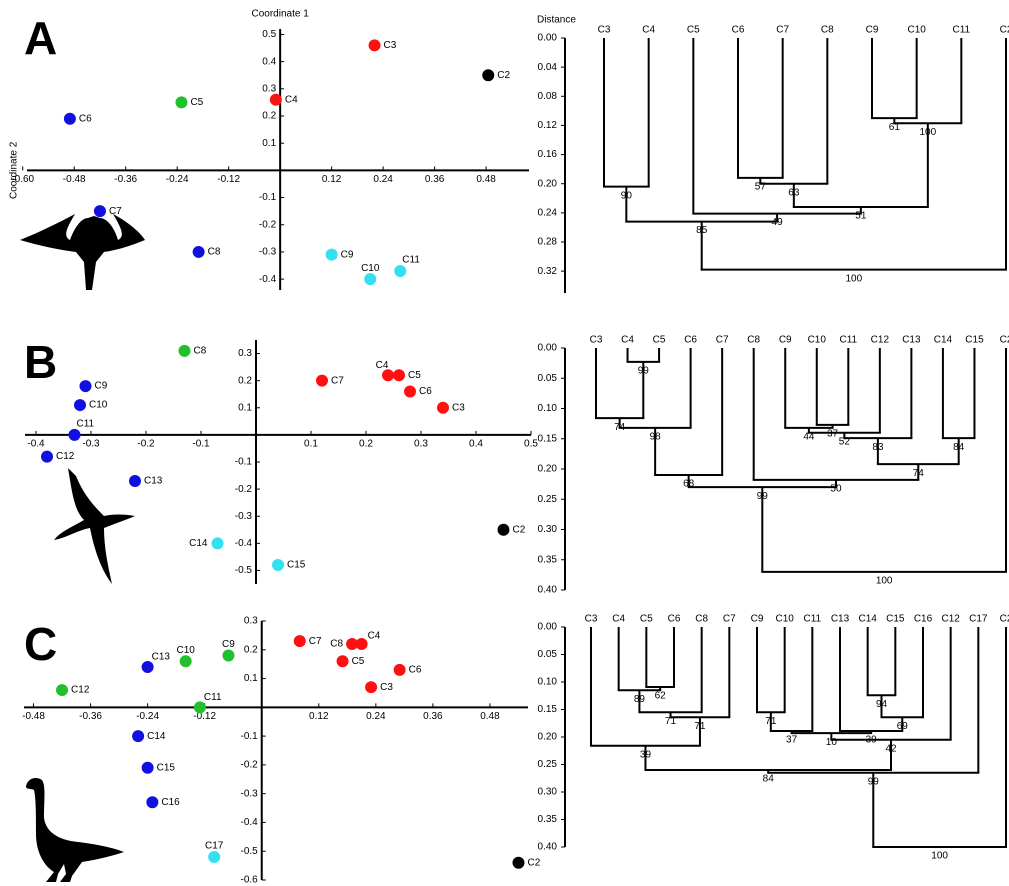  I want to click on x-tick-label: -0.36, so click(125, 179).